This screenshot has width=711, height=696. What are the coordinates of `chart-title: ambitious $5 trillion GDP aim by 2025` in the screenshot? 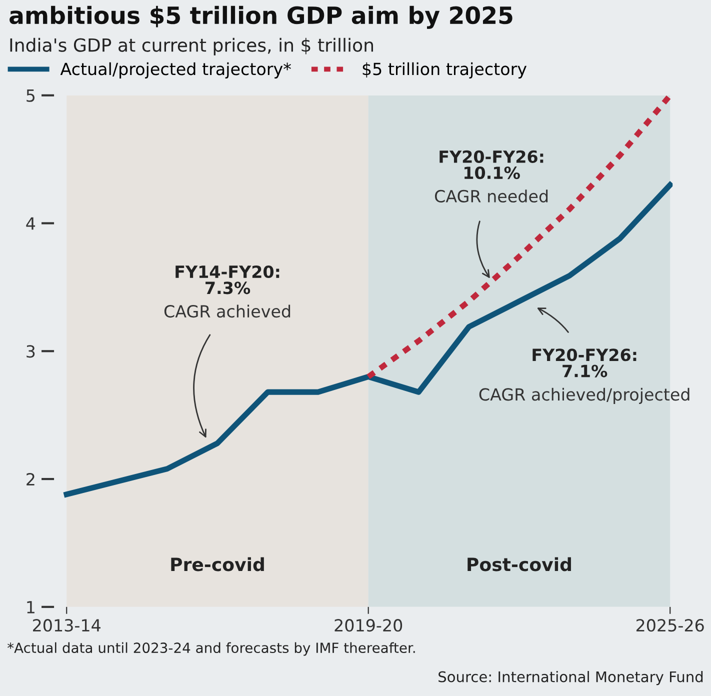 It's located at (261, 17).